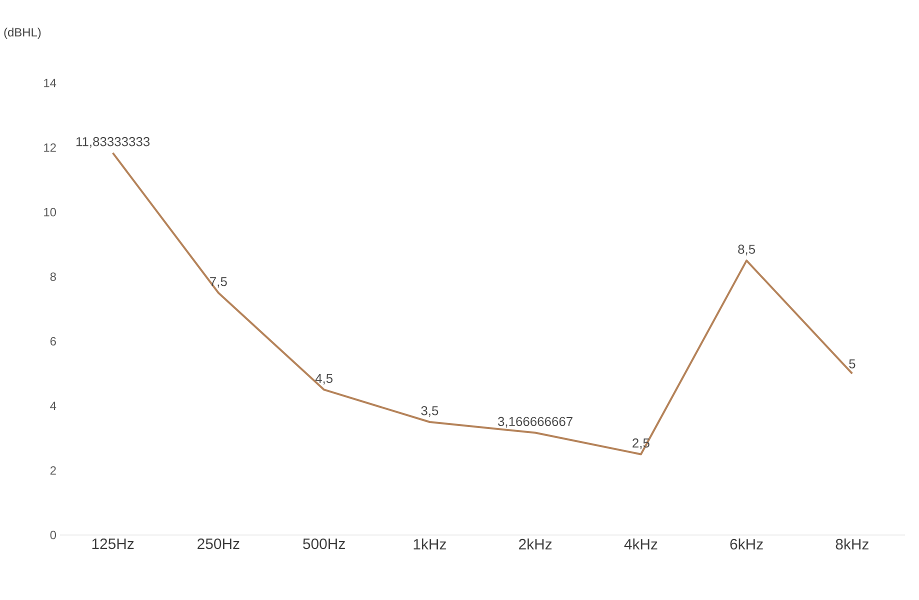  I want to click on data-label: 8,5, so click(747, 250).